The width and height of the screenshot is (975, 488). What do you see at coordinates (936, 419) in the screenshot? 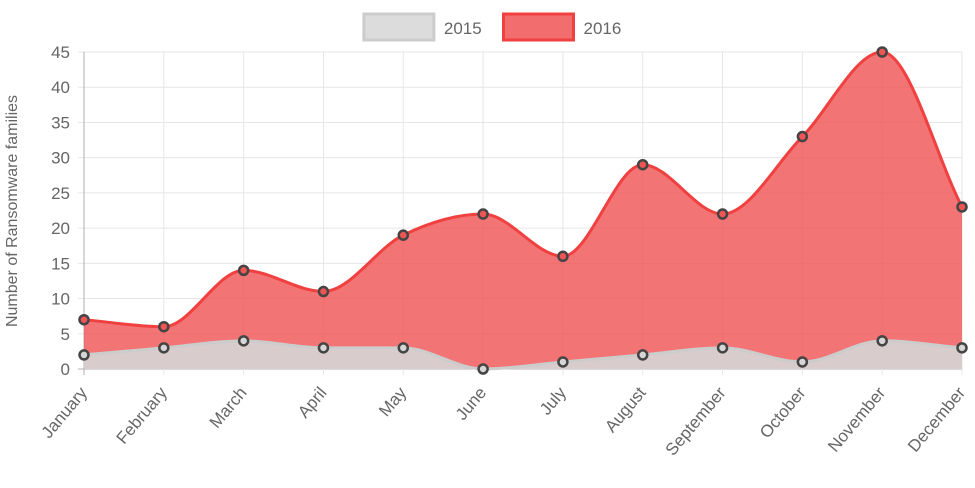
I see `x-tick-label: December` at bounding box center [936, 419].